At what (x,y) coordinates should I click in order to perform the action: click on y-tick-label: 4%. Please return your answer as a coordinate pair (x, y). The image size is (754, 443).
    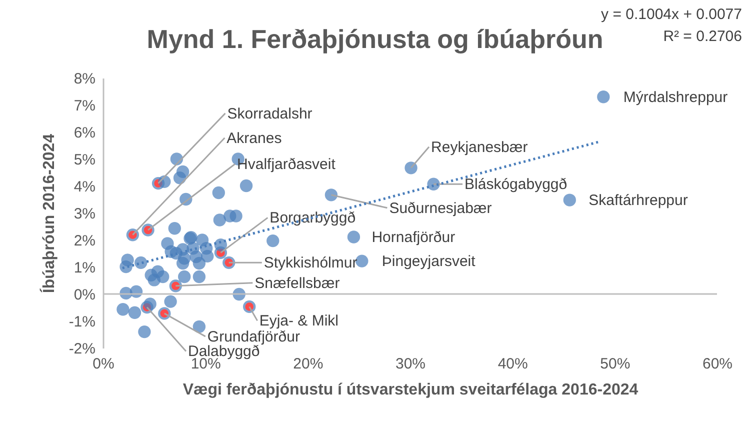
    Looking at the image, I should click on (85, 187).